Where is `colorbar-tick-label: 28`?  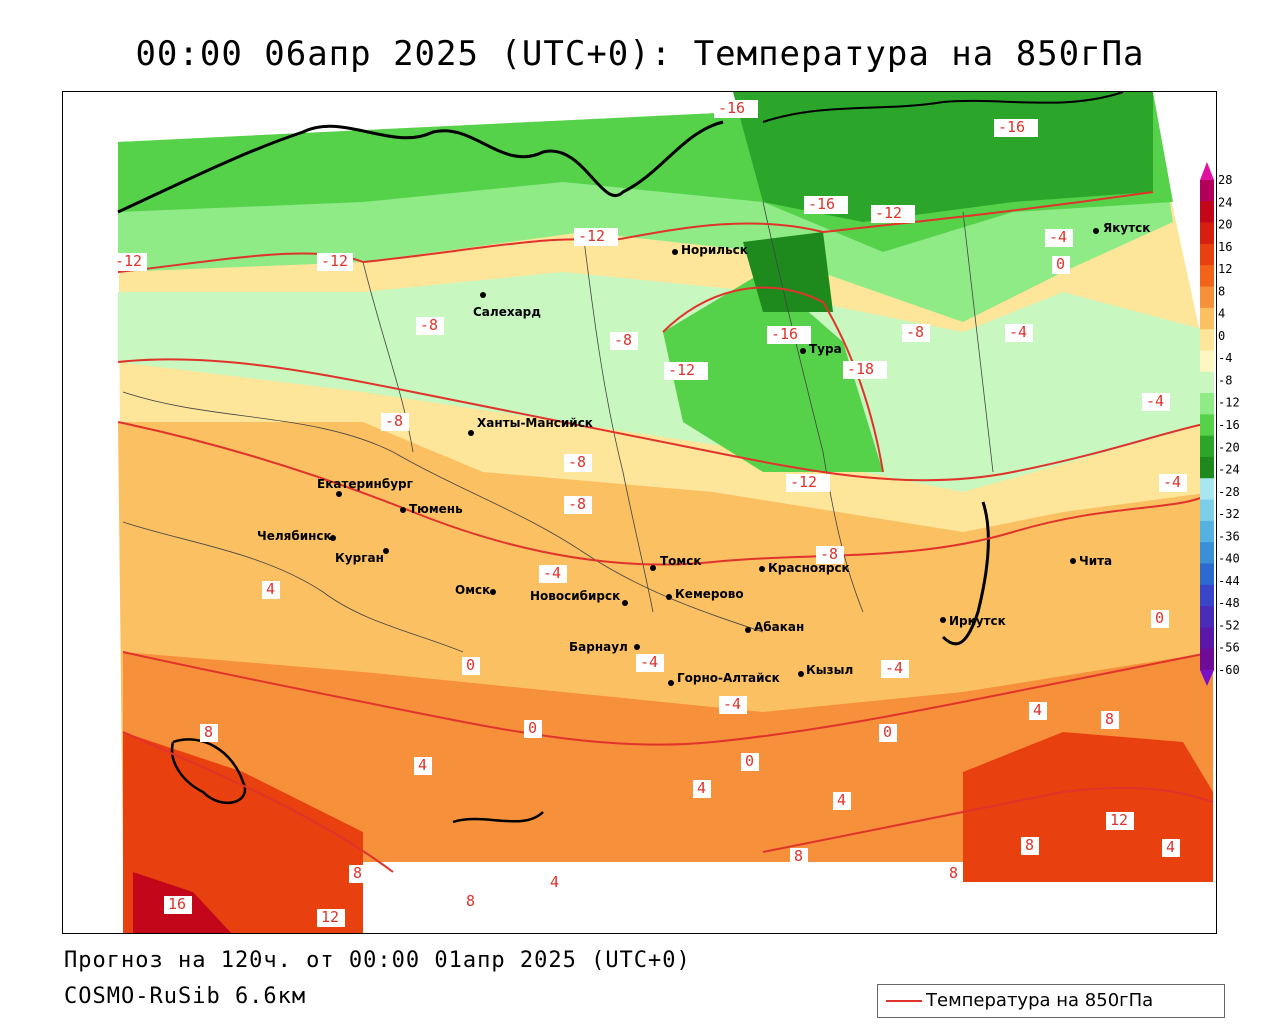
colorbar-tick-label: 28 is located at coordinates (1225, 180).